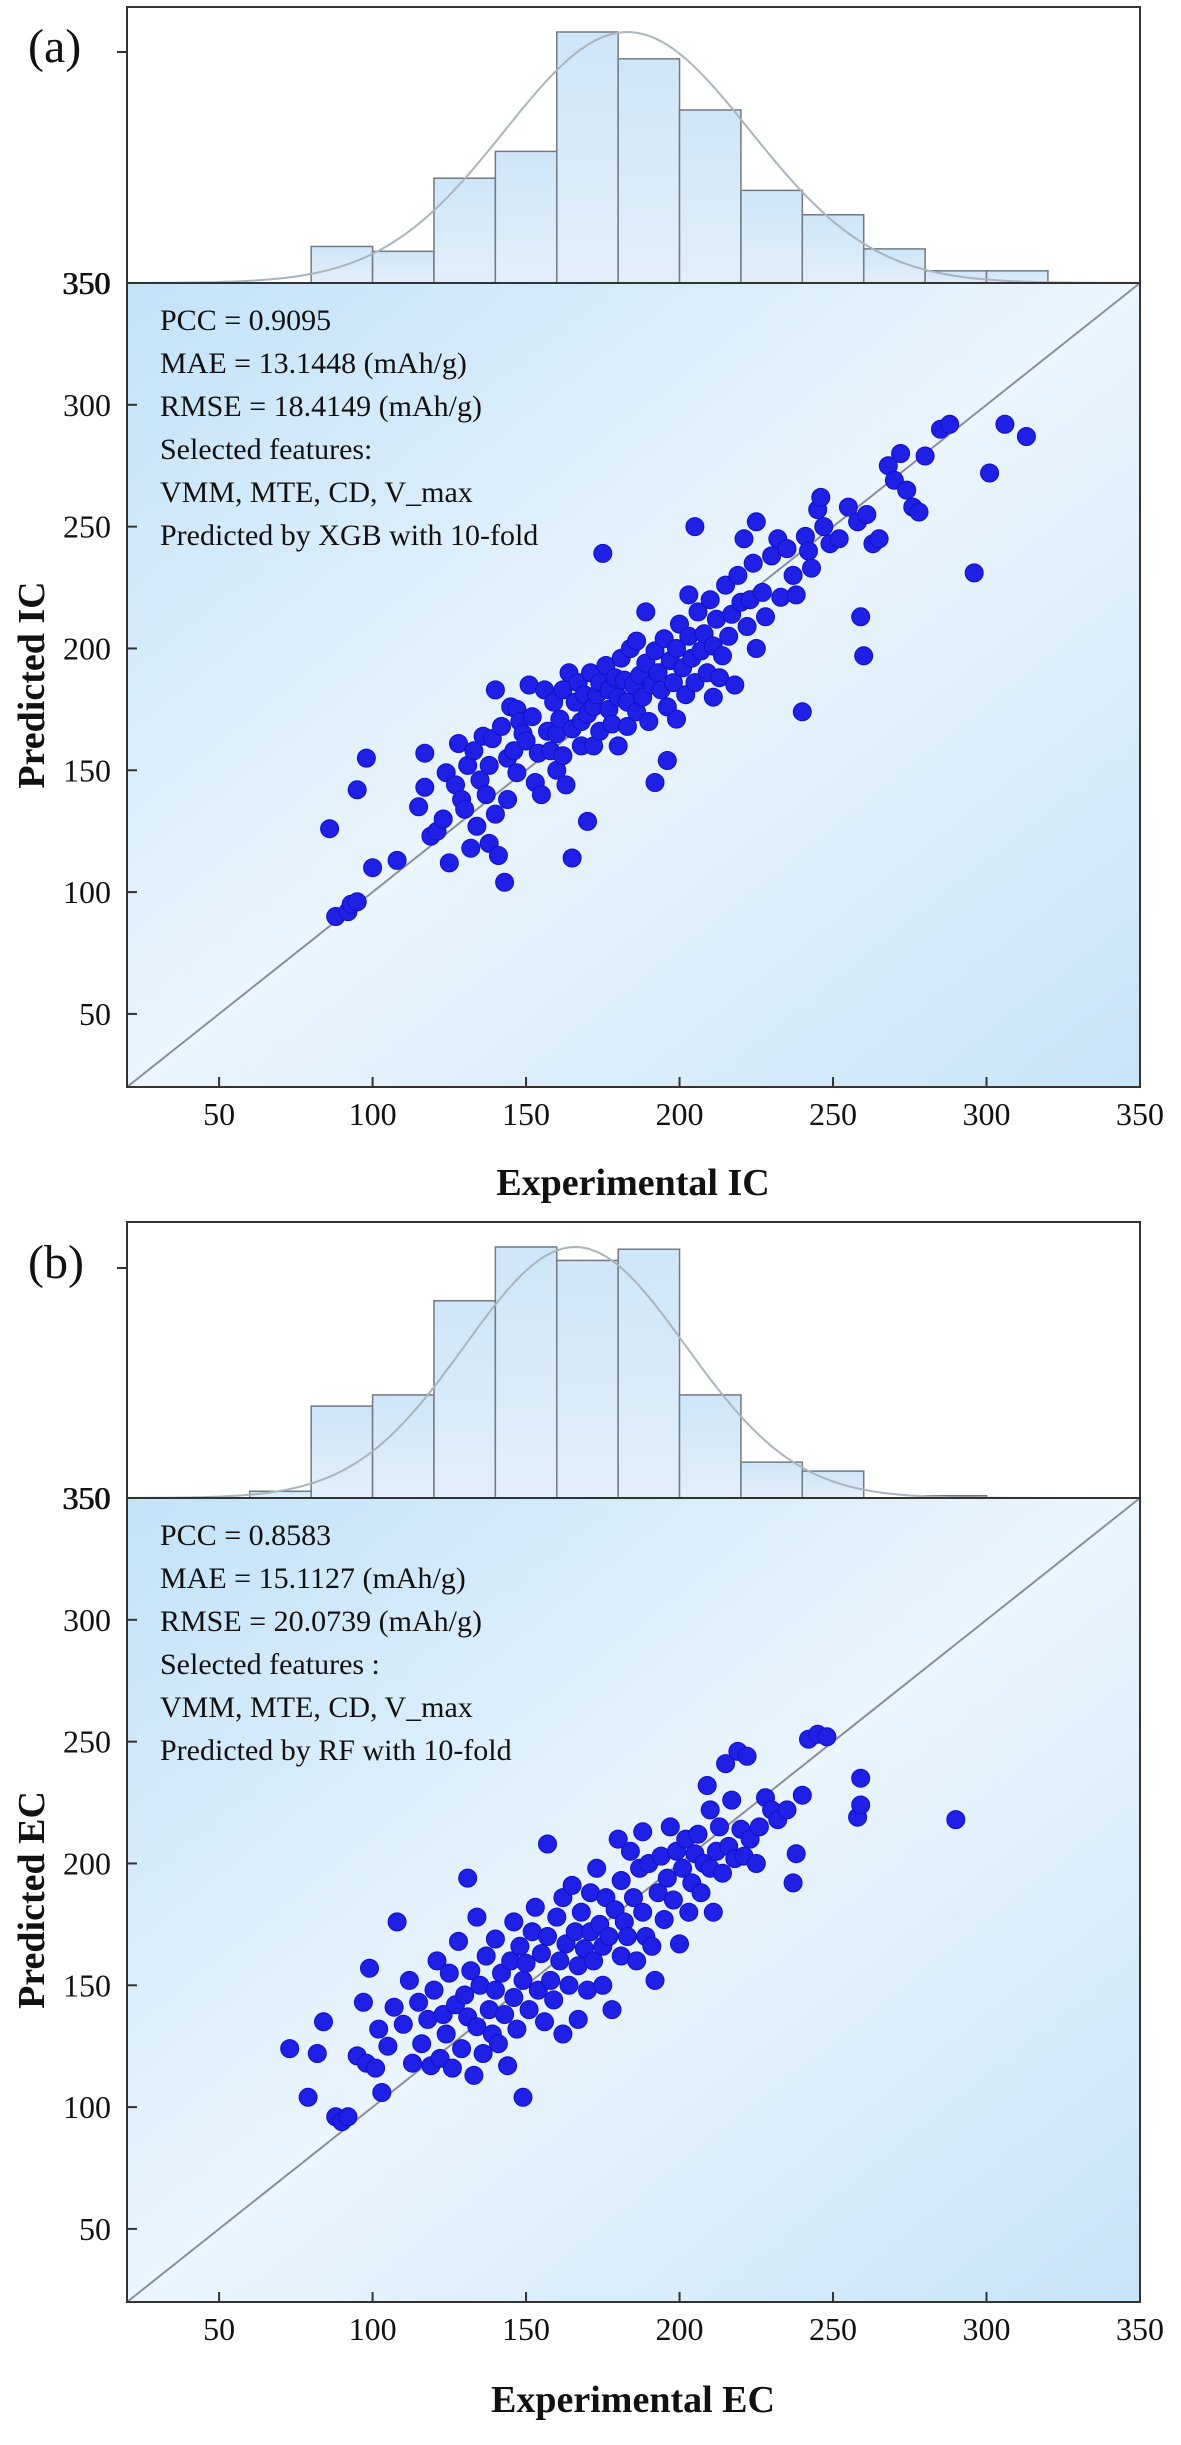  I want to click on histogram-bar-a, so click(342, 264).